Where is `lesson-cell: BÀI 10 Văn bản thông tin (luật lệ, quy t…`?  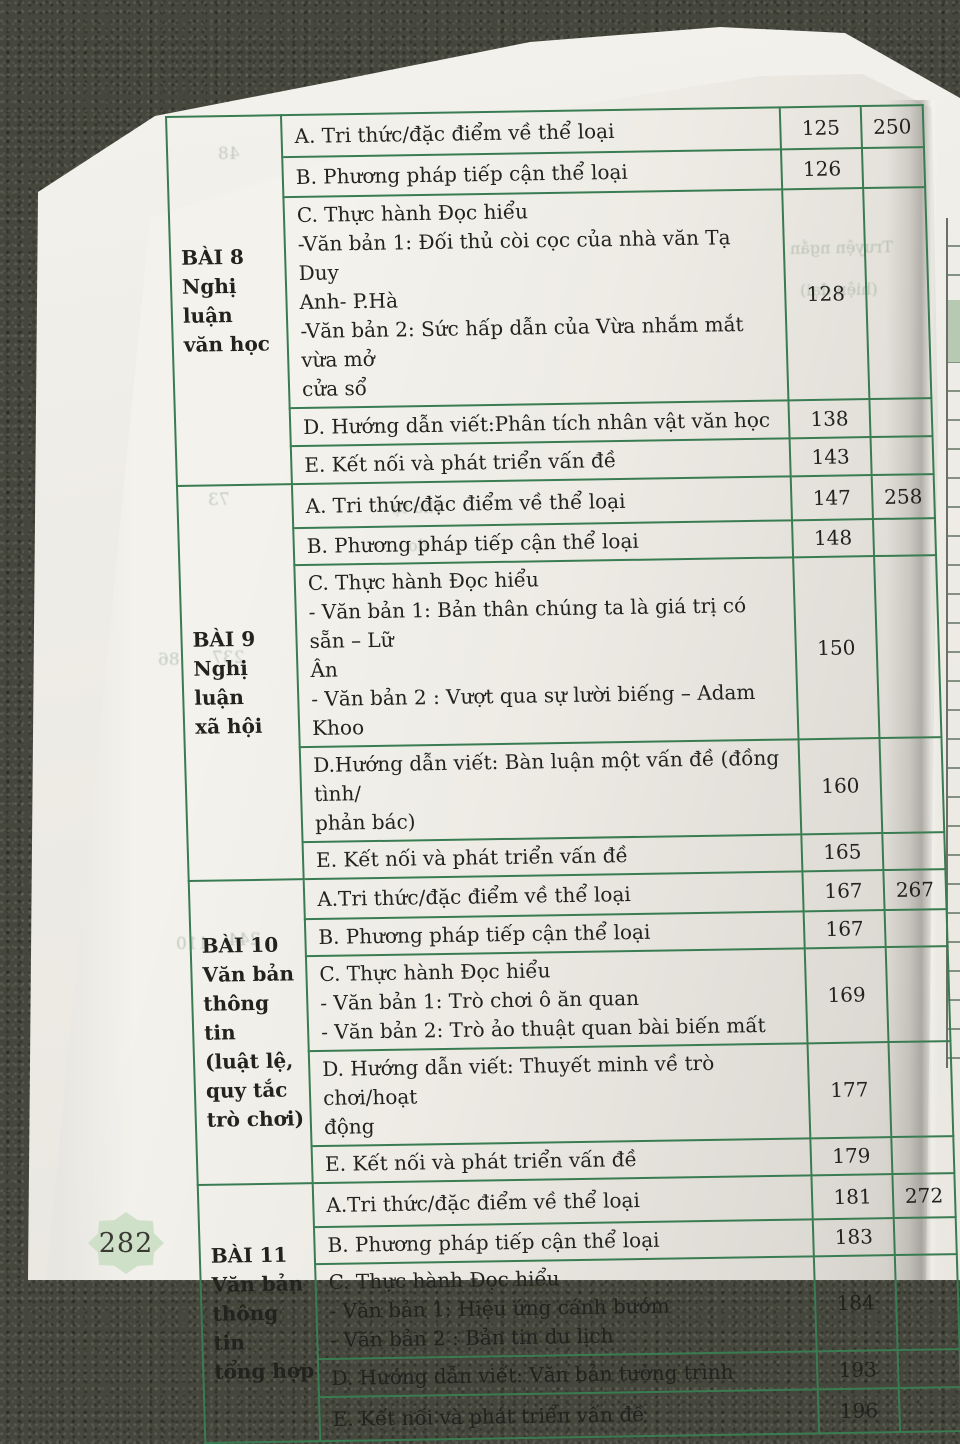 lesson-cell: BÀI 10 Văn bản thông tin (luật lệ, quy t… is located at coordinates (250, 1032).